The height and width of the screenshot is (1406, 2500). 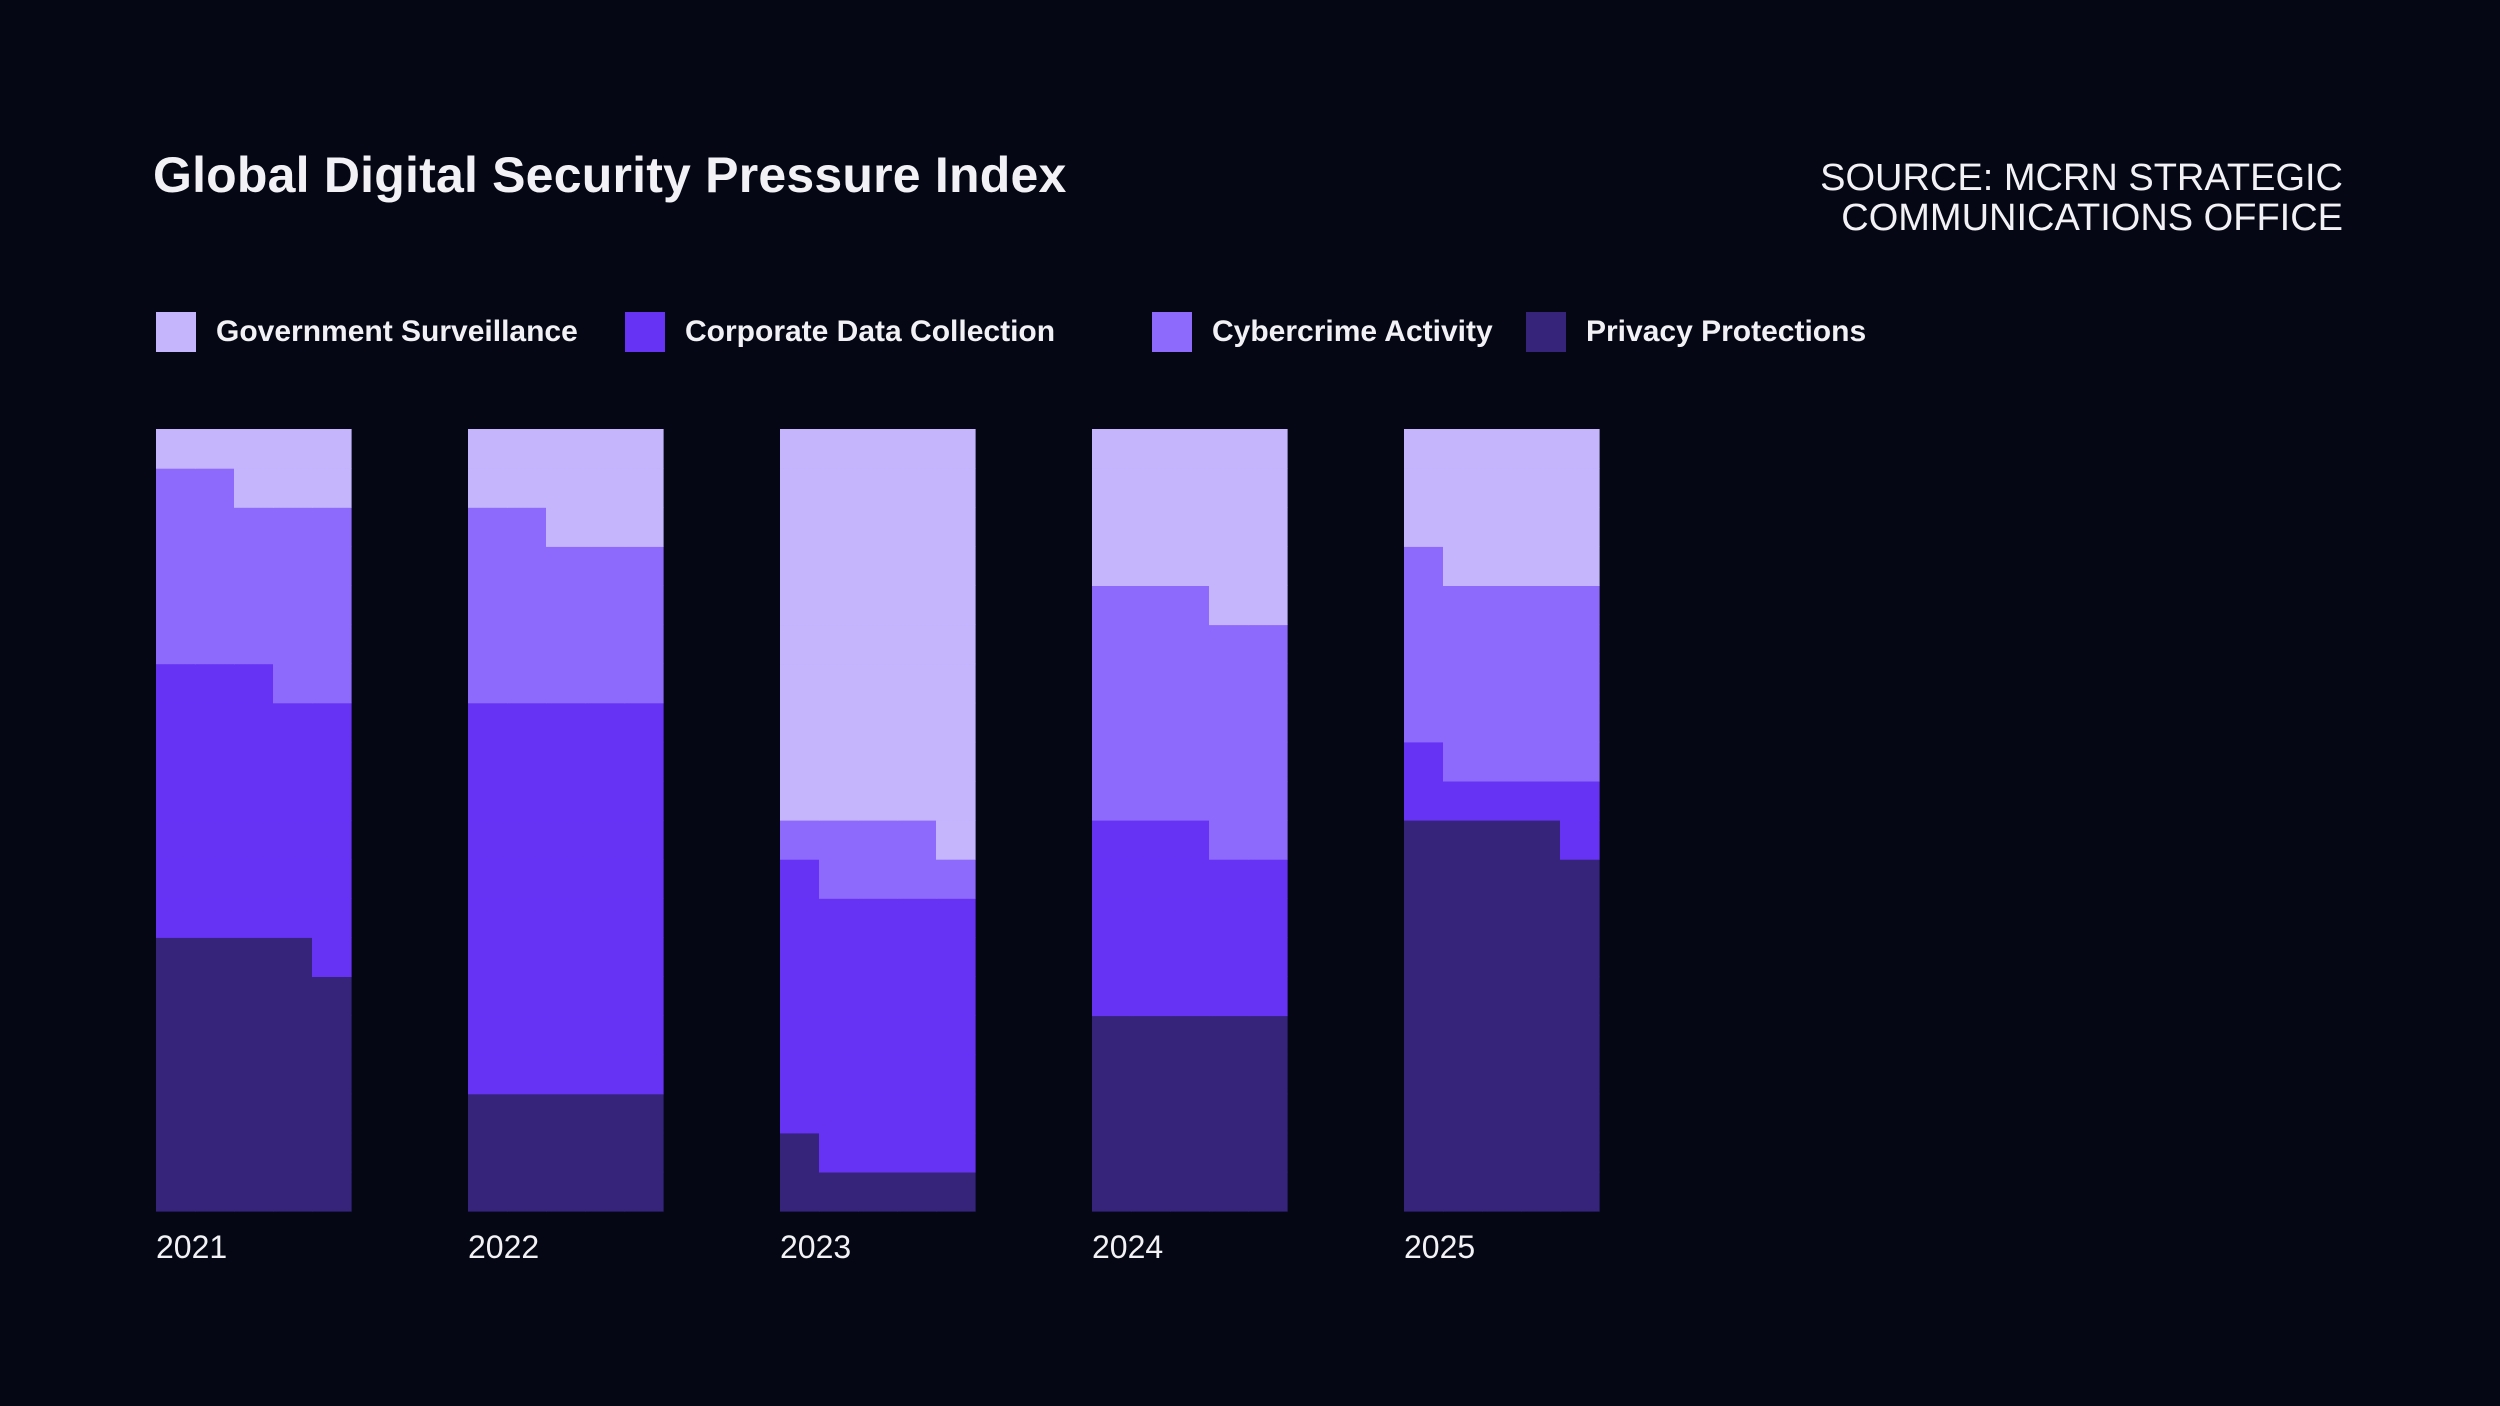 What do you see at coordinates (527, 488) in the screenshot?
I see `cell-government-surveillance-2022` at bounding box center [527, 488].